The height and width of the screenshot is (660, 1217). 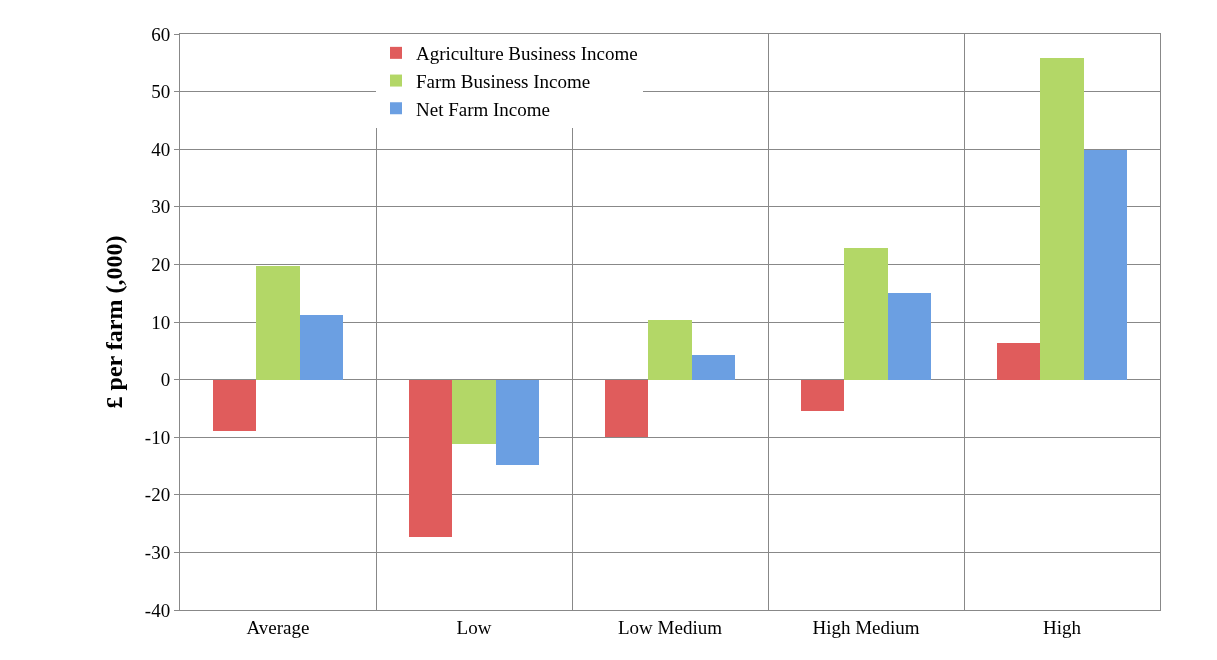 I want to click on x-tick-label: Low, so click(x=474, y=627).